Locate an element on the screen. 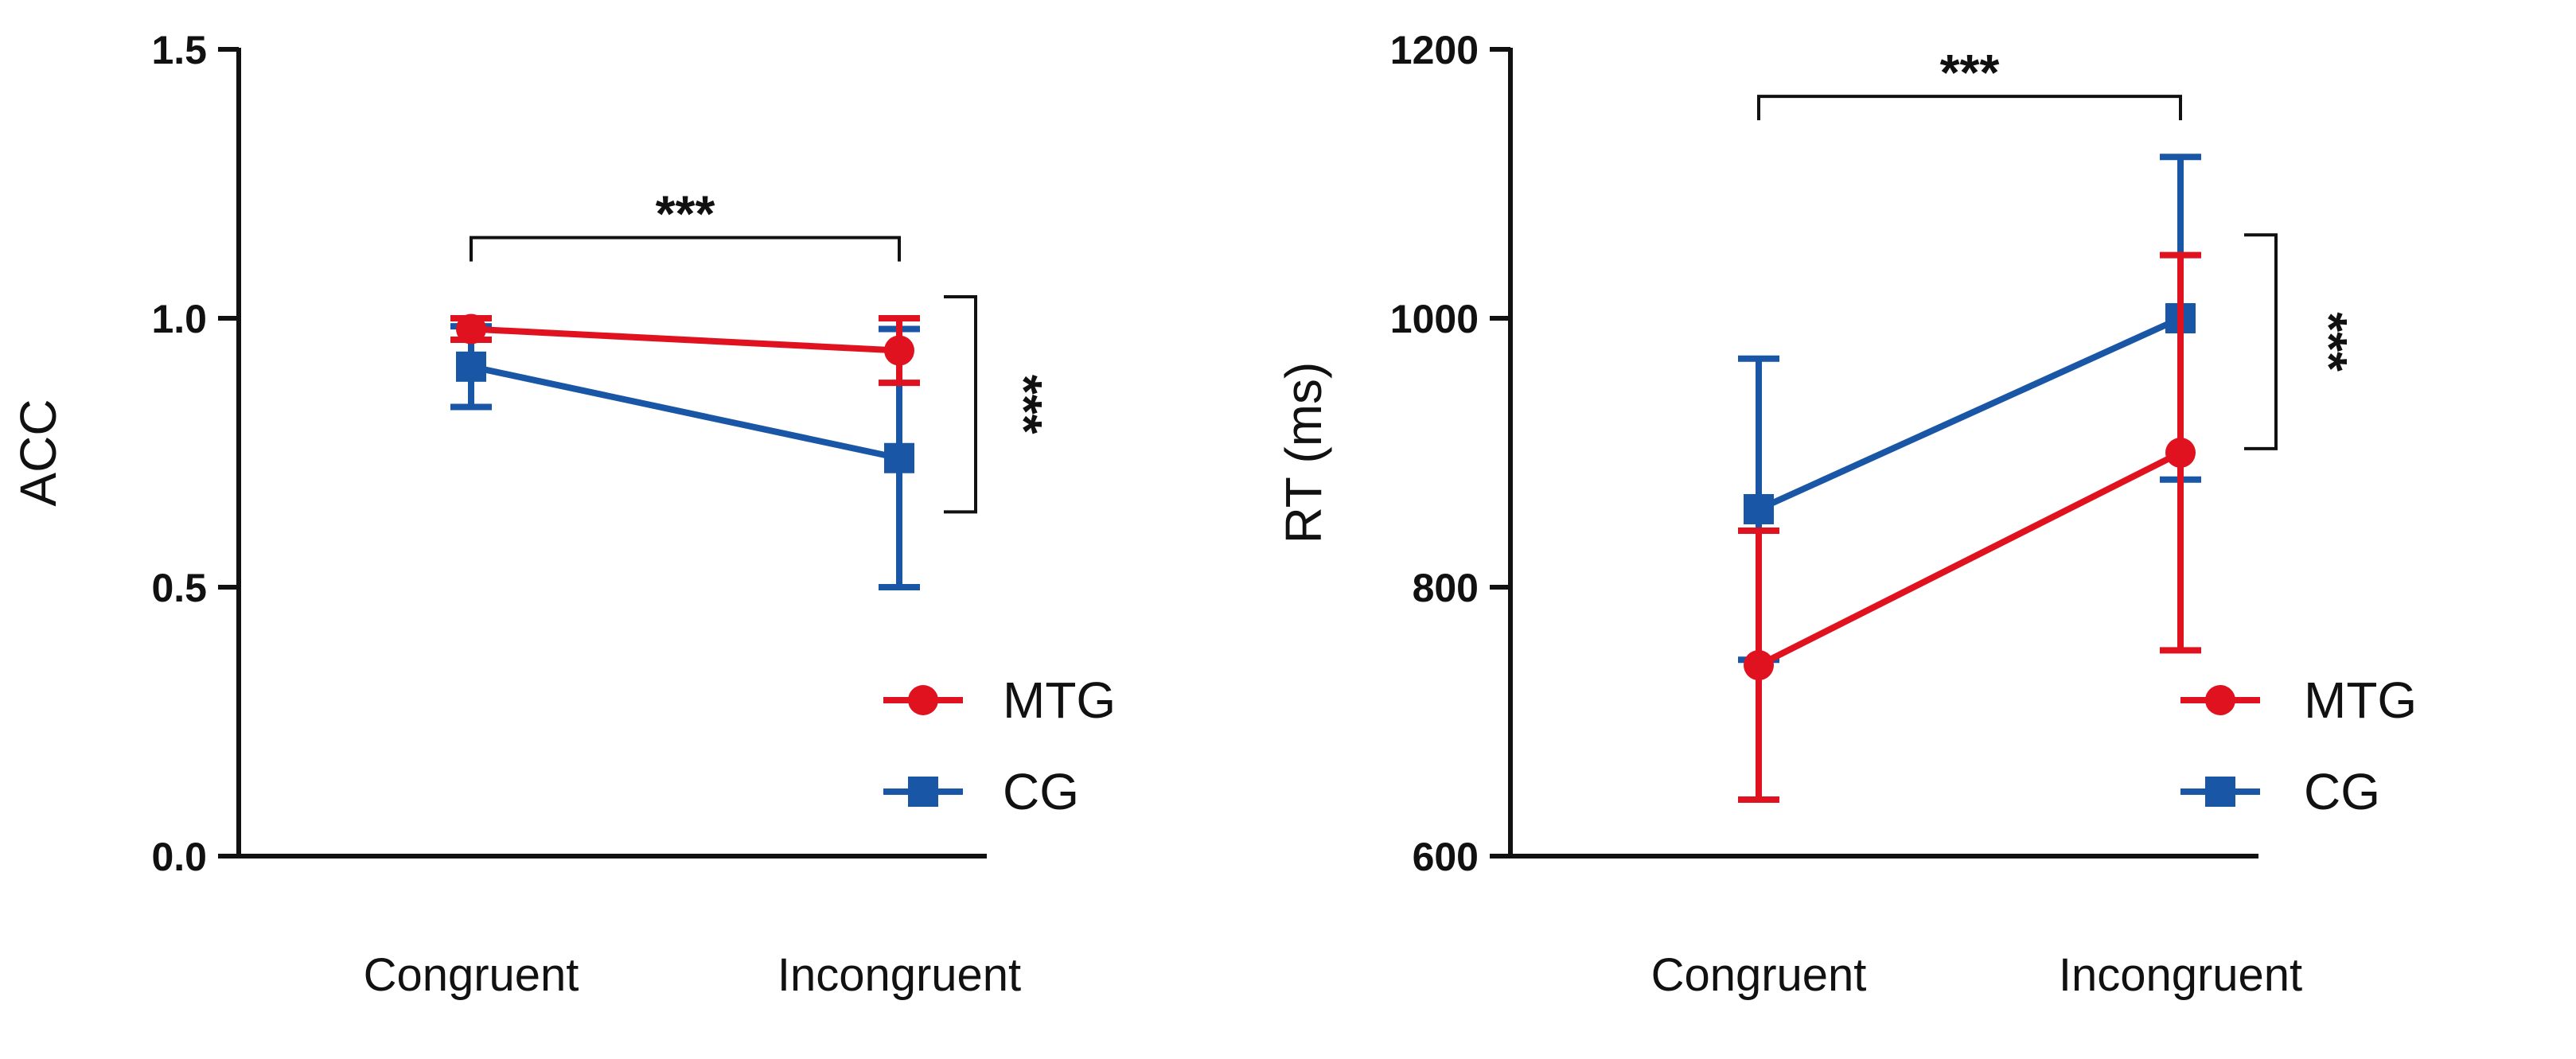 The image size is (2576, 1059). y-tick-label: 800 is located at coordinates (1446, 588).